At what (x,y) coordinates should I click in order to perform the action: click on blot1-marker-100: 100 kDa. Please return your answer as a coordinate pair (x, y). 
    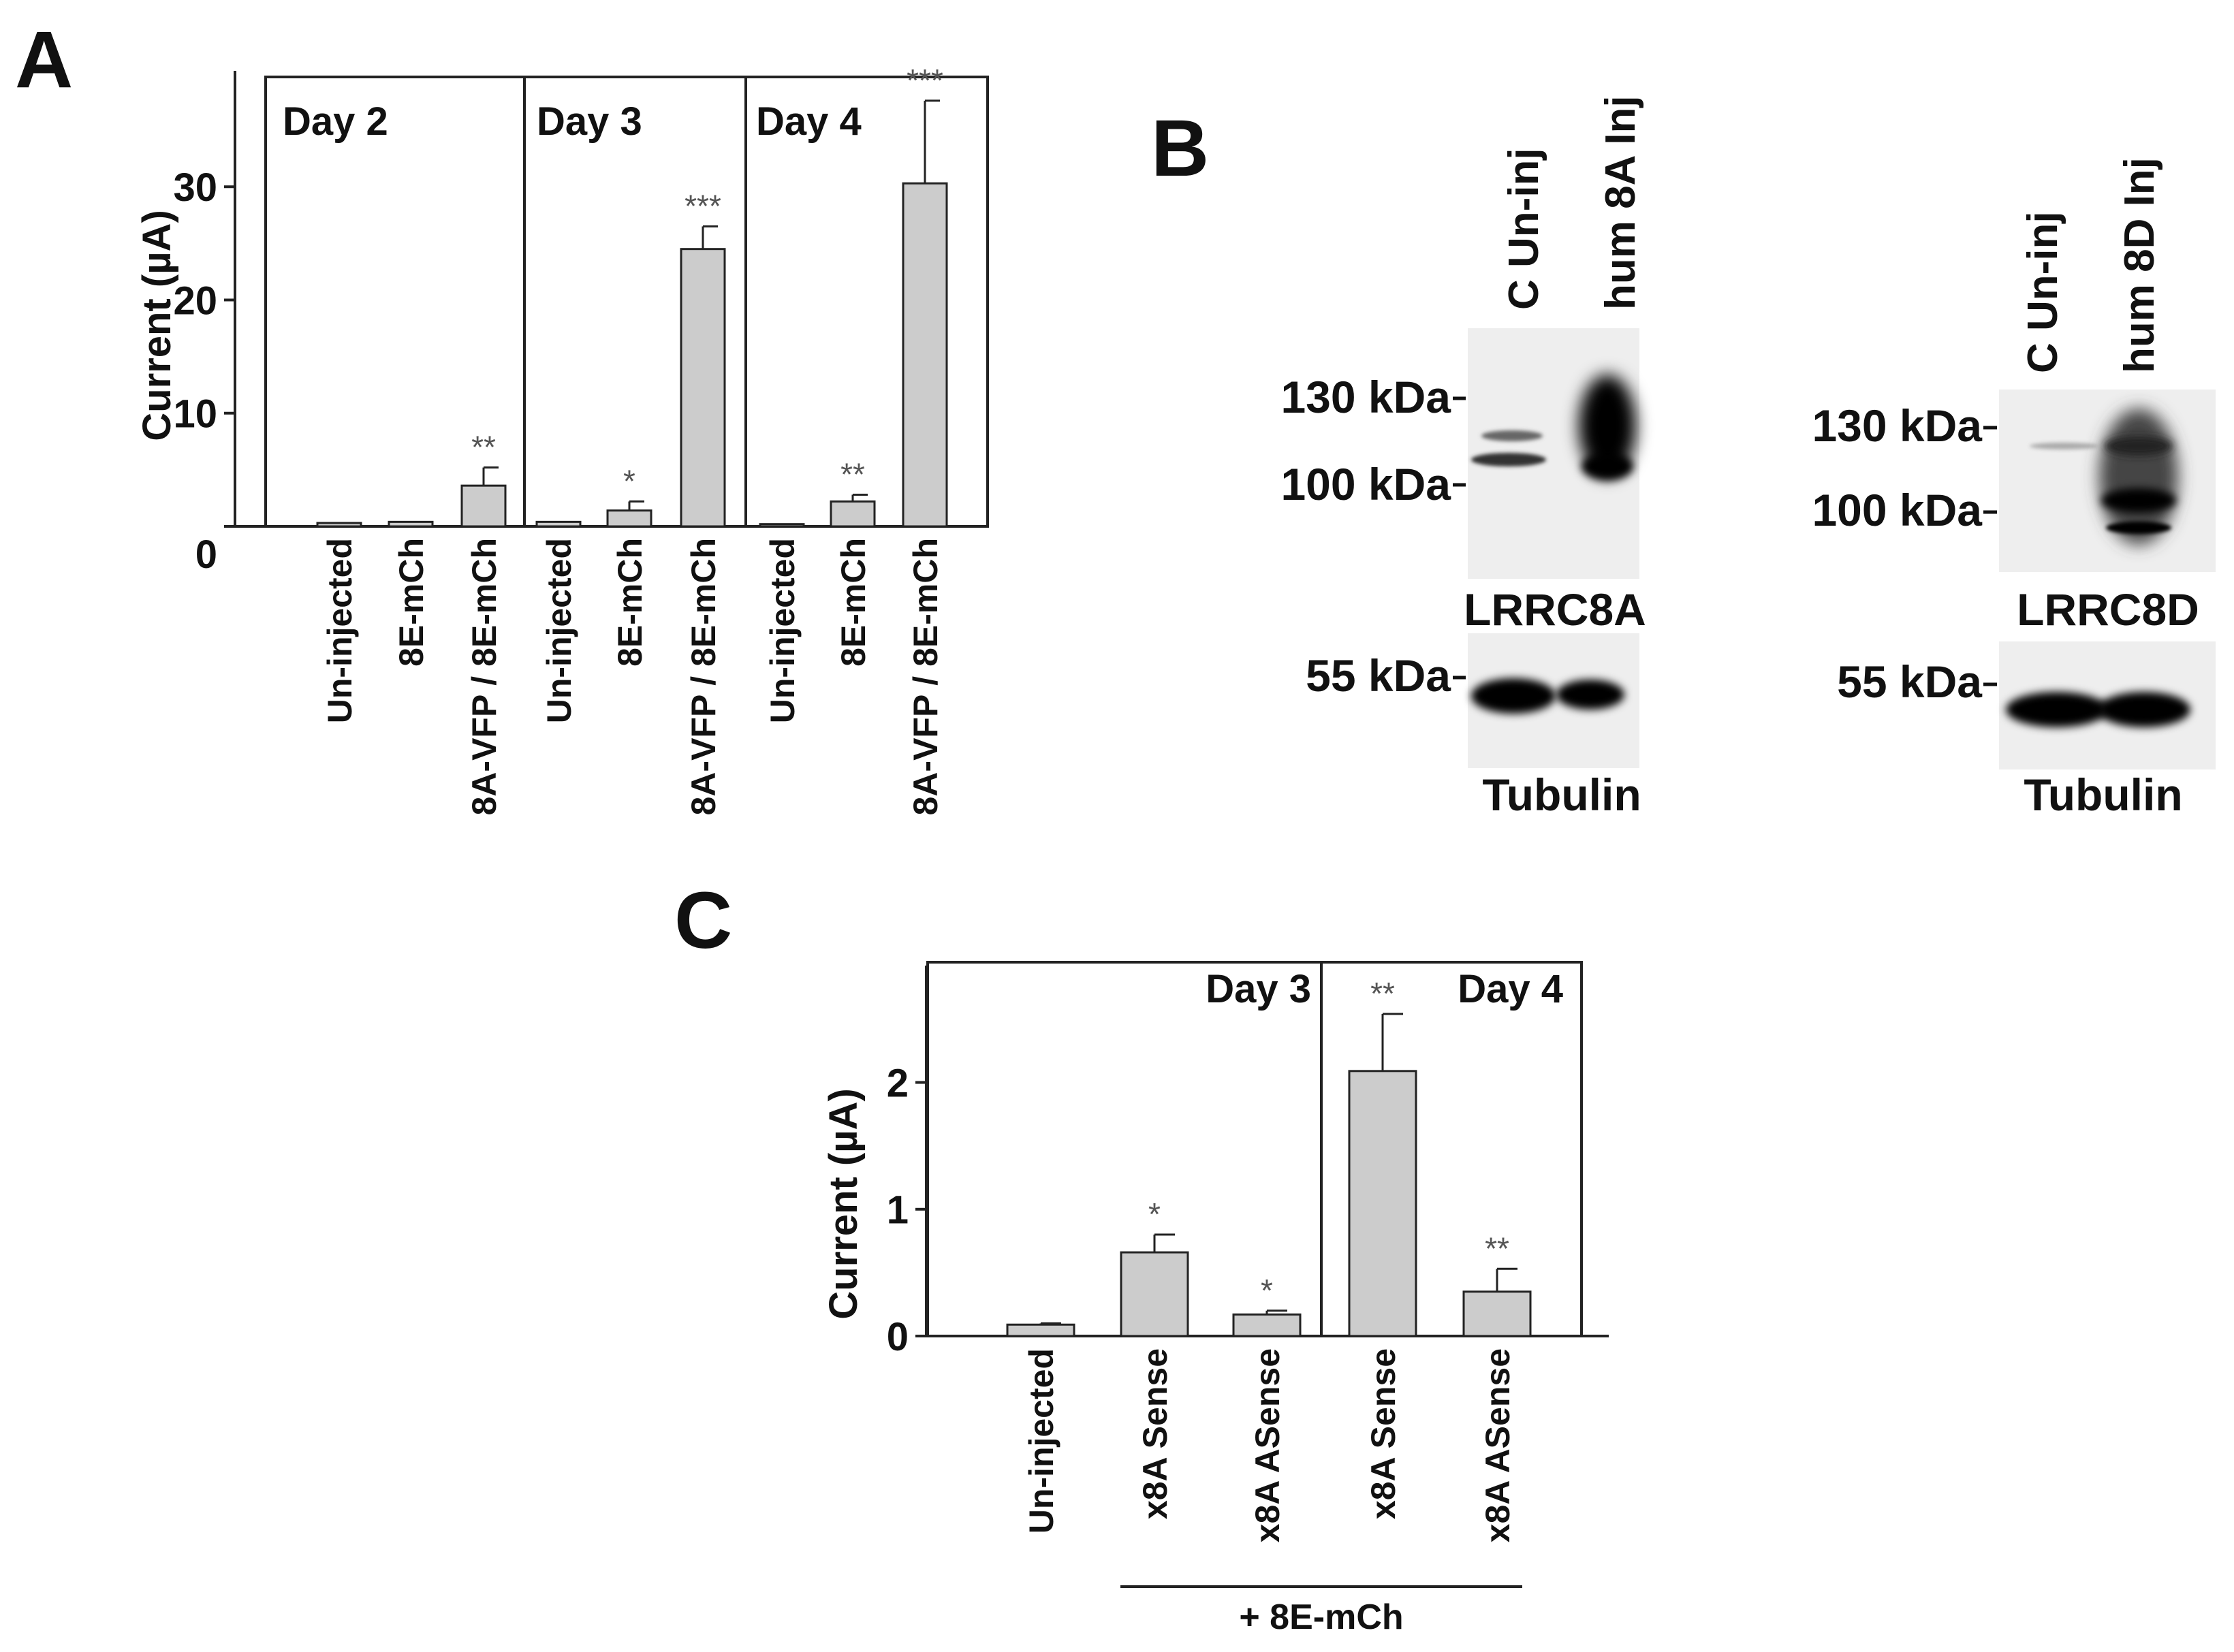
    Looking at the image, I should click on (1365, 484).